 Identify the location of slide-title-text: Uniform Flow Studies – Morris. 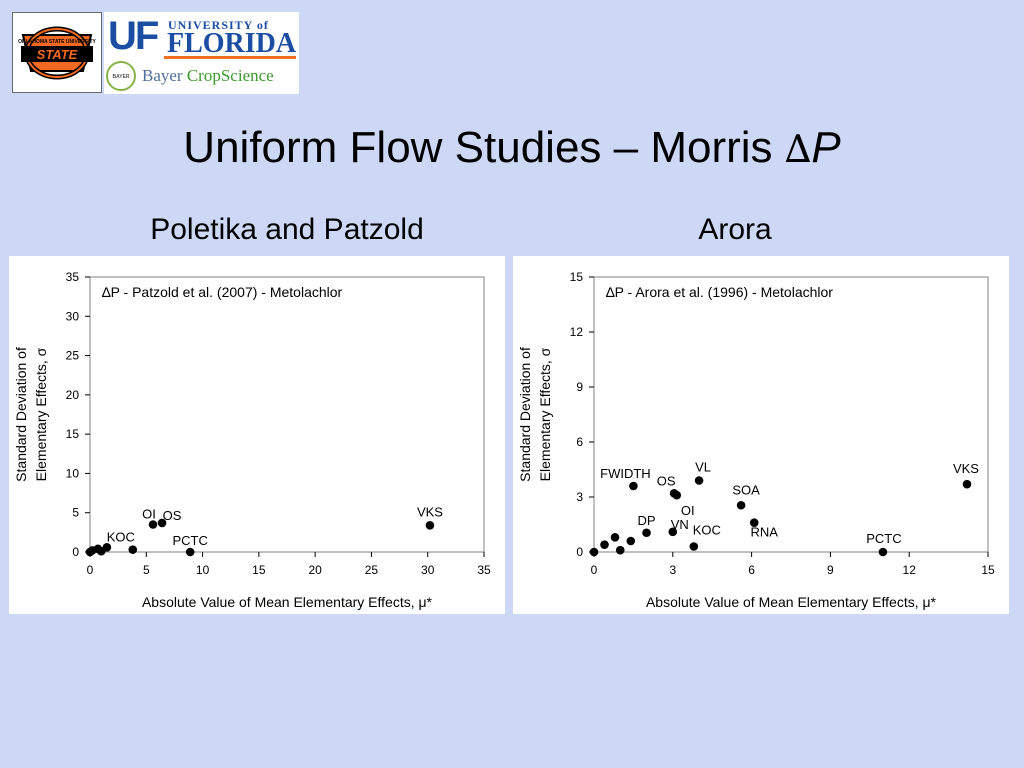
(484, 147).